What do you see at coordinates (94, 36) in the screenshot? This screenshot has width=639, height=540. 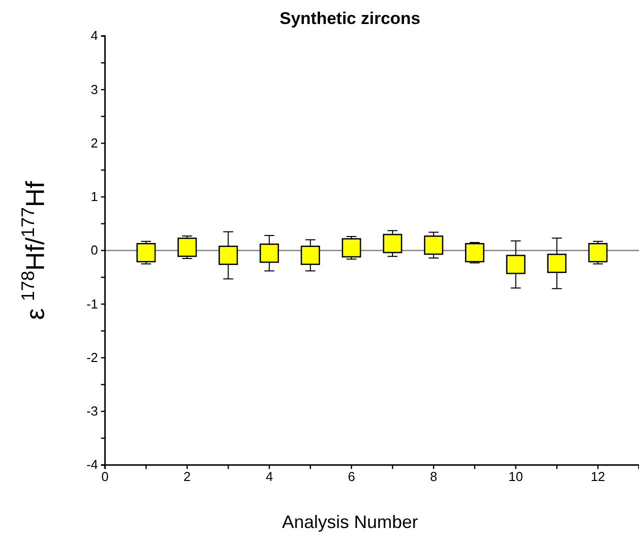 I see `y-tick-label: 4` at bounding box center [94, 36].